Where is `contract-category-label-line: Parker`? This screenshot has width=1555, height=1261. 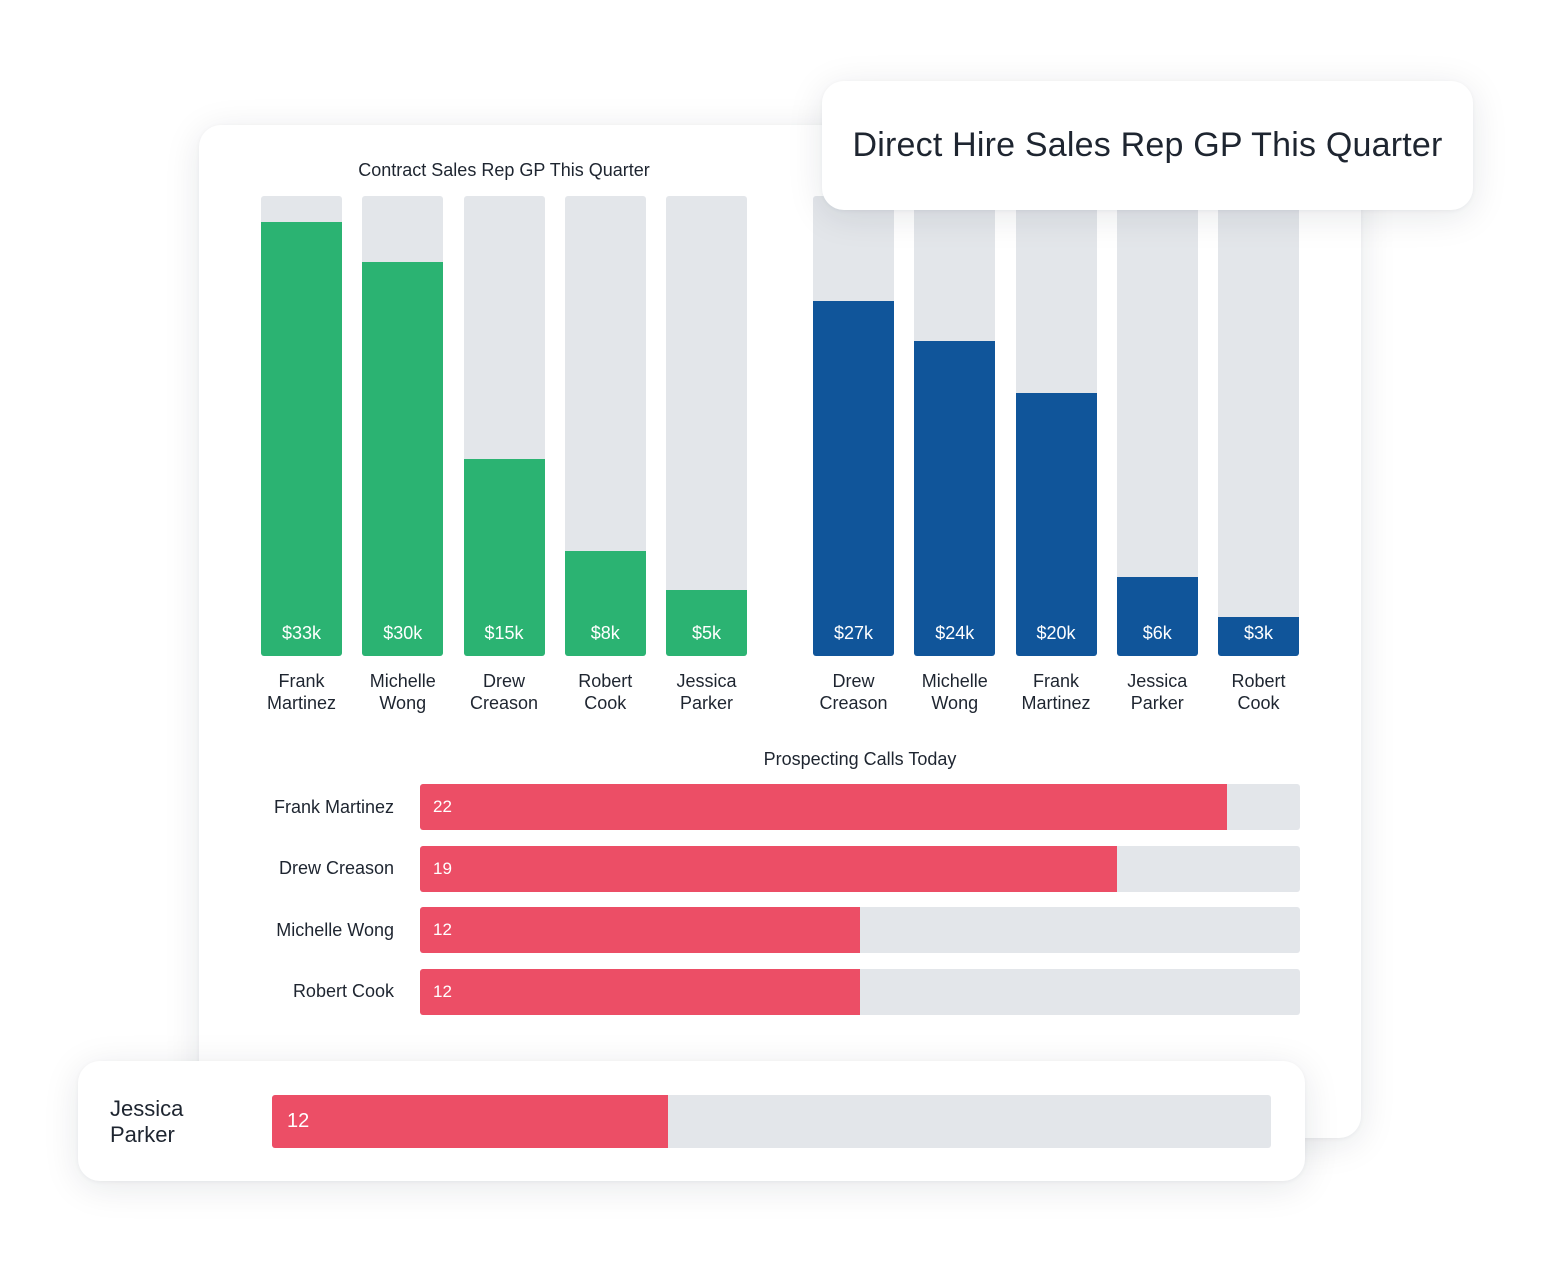 contract-category-label-line: Parker is located at coordinates (706, 703).